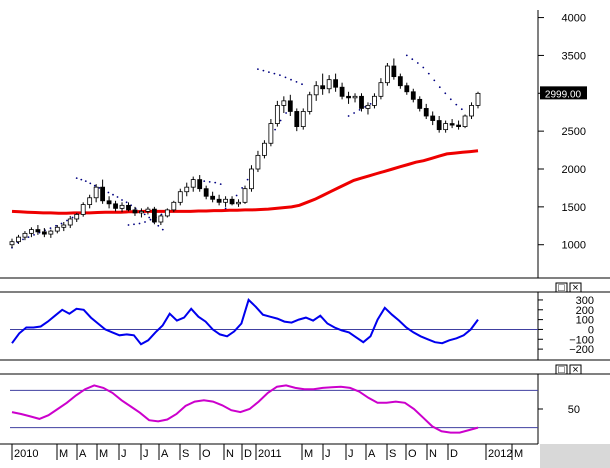  Describe the element at coordinates (500, 454) in the screenshot. I see `date-label: 2012` at that location.